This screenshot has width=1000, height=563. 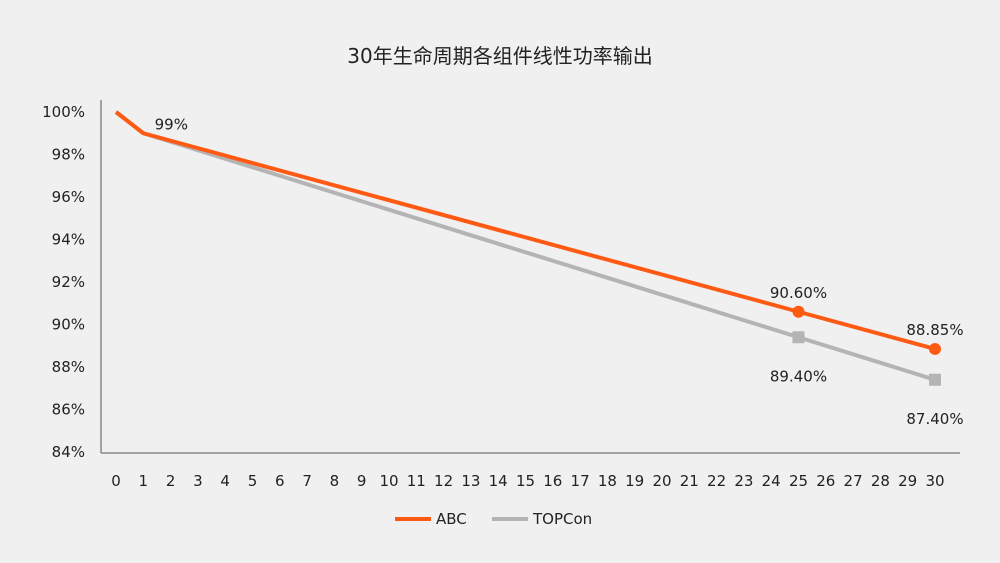 What do you see at coordinates (907, 481) in the screenshot?
I see `x-tick-label: 29` at bounding box center [907, 481].